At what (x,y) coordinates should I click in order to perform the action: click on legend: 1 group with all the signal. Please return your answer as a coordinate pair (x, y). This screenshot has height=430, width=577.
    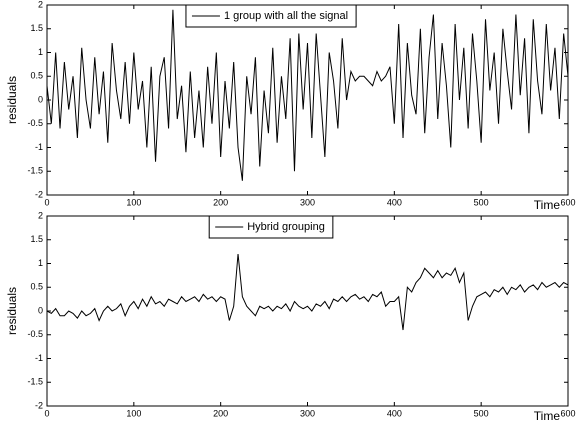
    Looking at the image, I should click on (271, 16).